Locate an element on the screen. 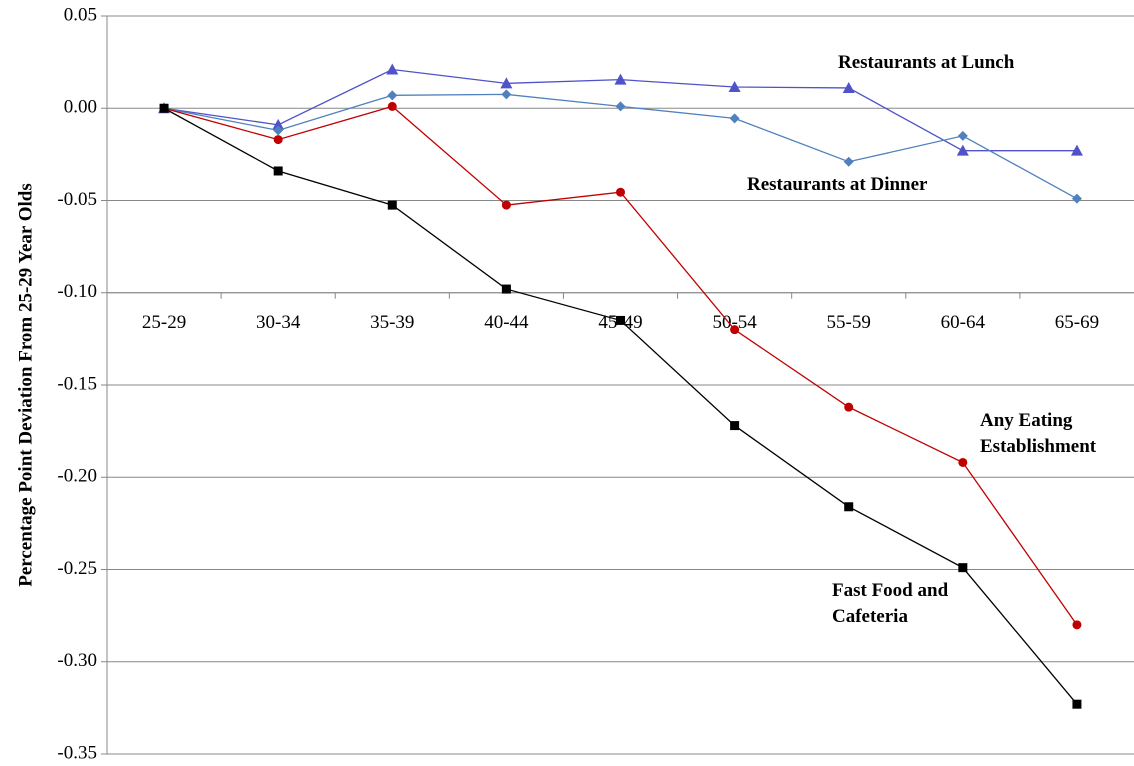 The image size is (1134, 766). x-tick-label: 30-34 is located at coordinates (278, 322).